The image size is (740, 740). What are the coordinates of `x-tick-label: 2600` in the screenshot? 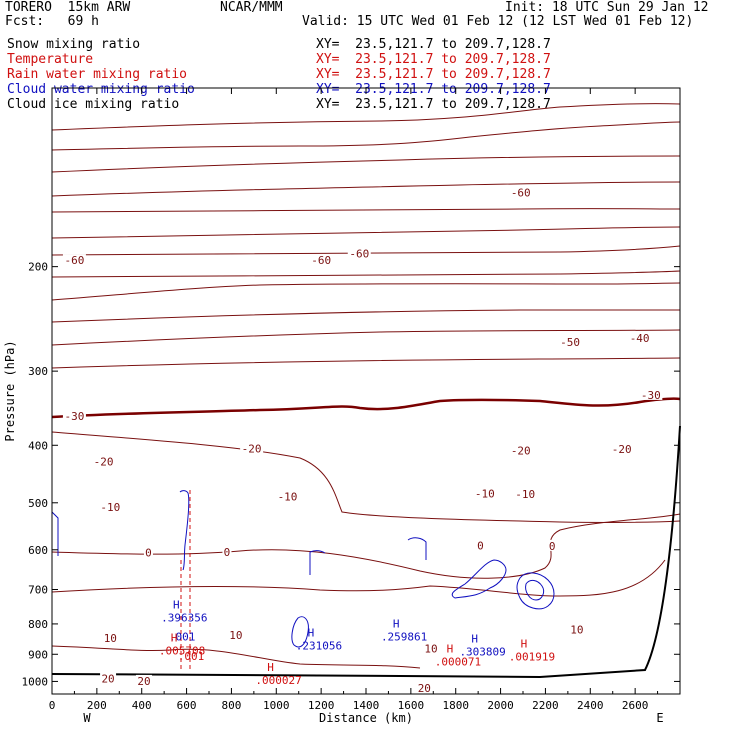 It's located at (635, 705).